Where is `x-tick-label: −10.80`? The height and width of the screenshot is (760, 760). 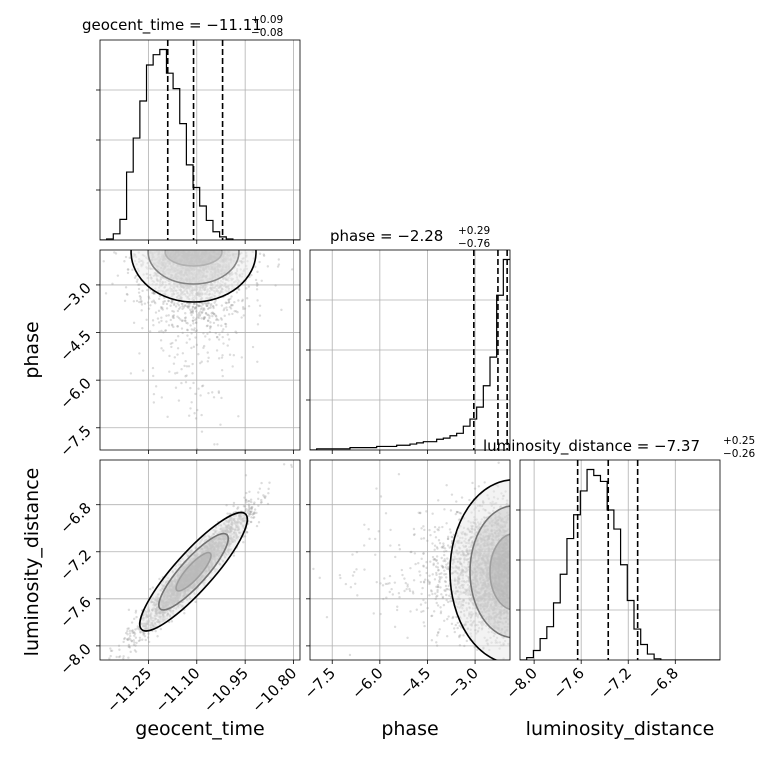 x-tick-label: −10.80 is located at coordinates (274, 690).